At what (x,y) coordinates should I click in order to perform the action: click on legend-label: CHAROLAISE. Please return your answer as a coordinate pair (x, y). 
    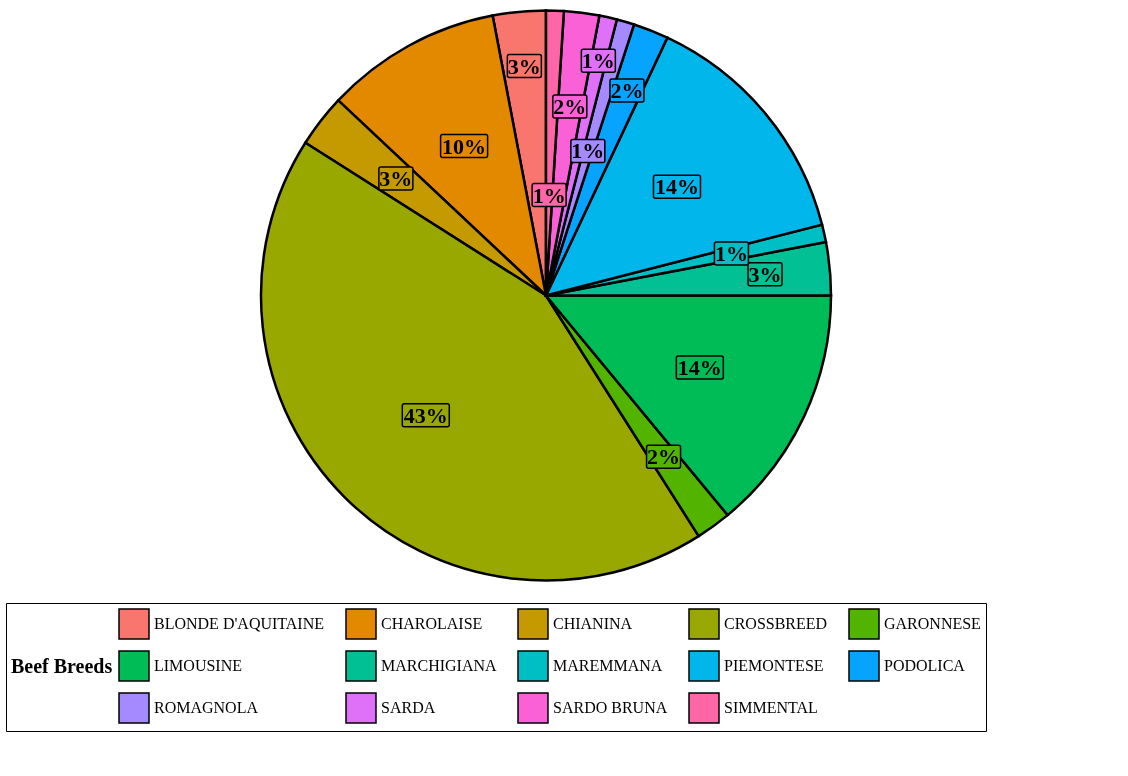
    Looking at the image, I should click on (432, 623).